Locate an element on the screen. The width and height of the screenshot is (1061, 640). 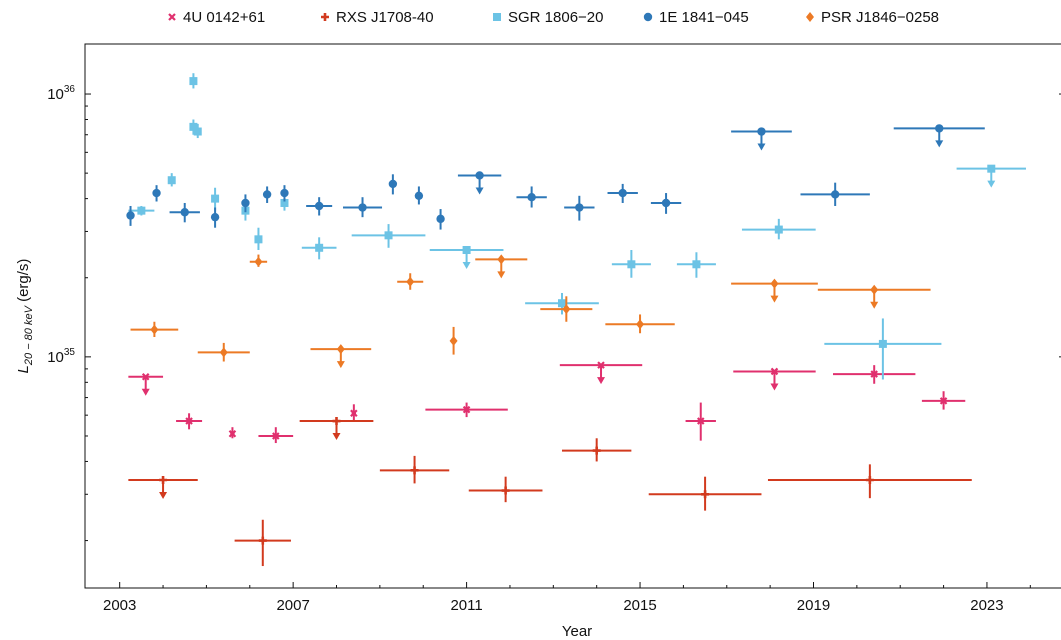
x-tick-label: 2007 is located at coordinates (292, 605).